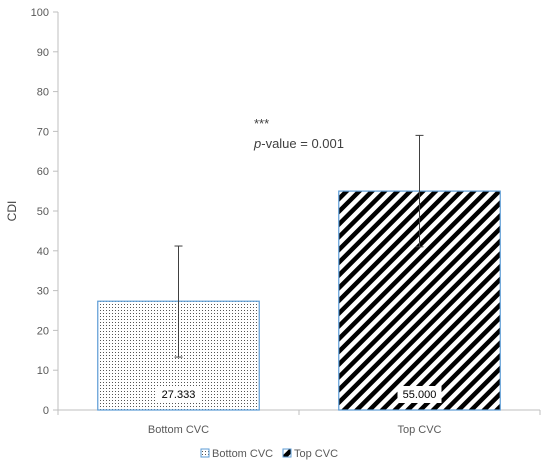 The image size is (550, 467). What do you see at coordinates (43, 331) in the screenshot?
I see `y-tick-label: 20` at bounding box center [43, 331].